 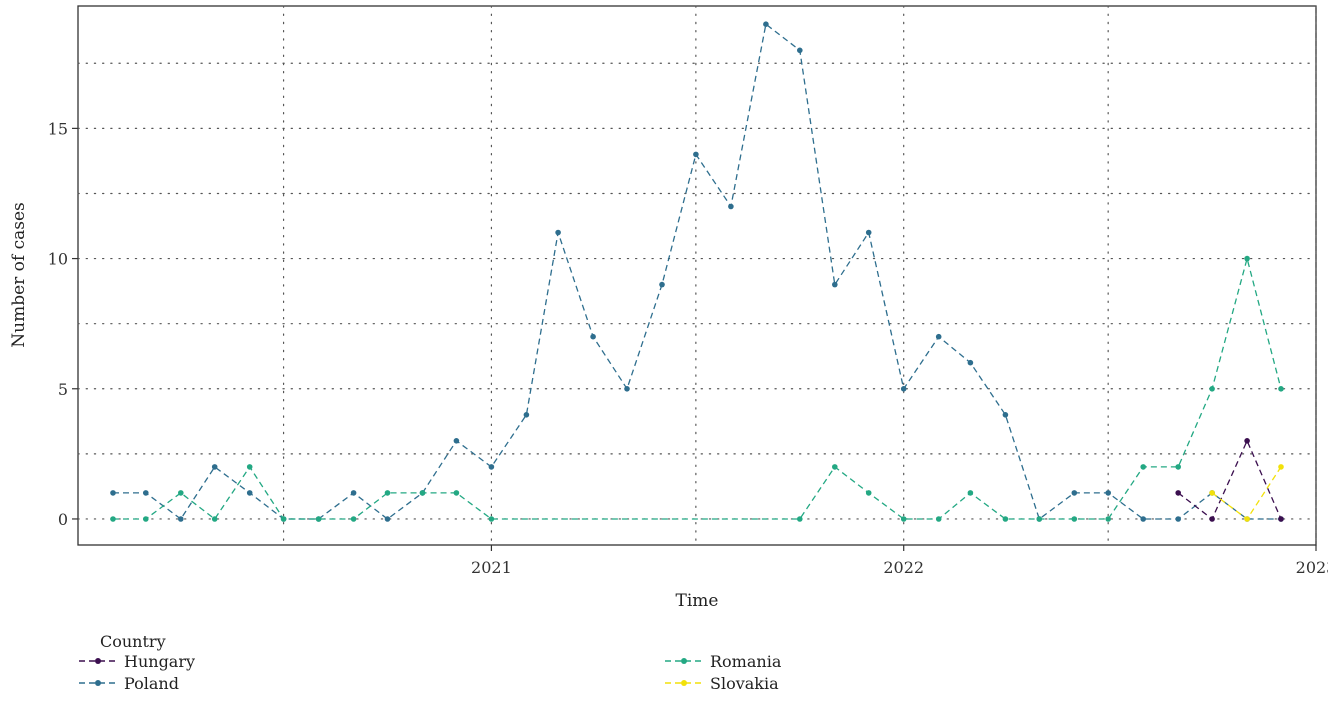 I want to click on y-tick-label: 0, so click(x=63, y=519).